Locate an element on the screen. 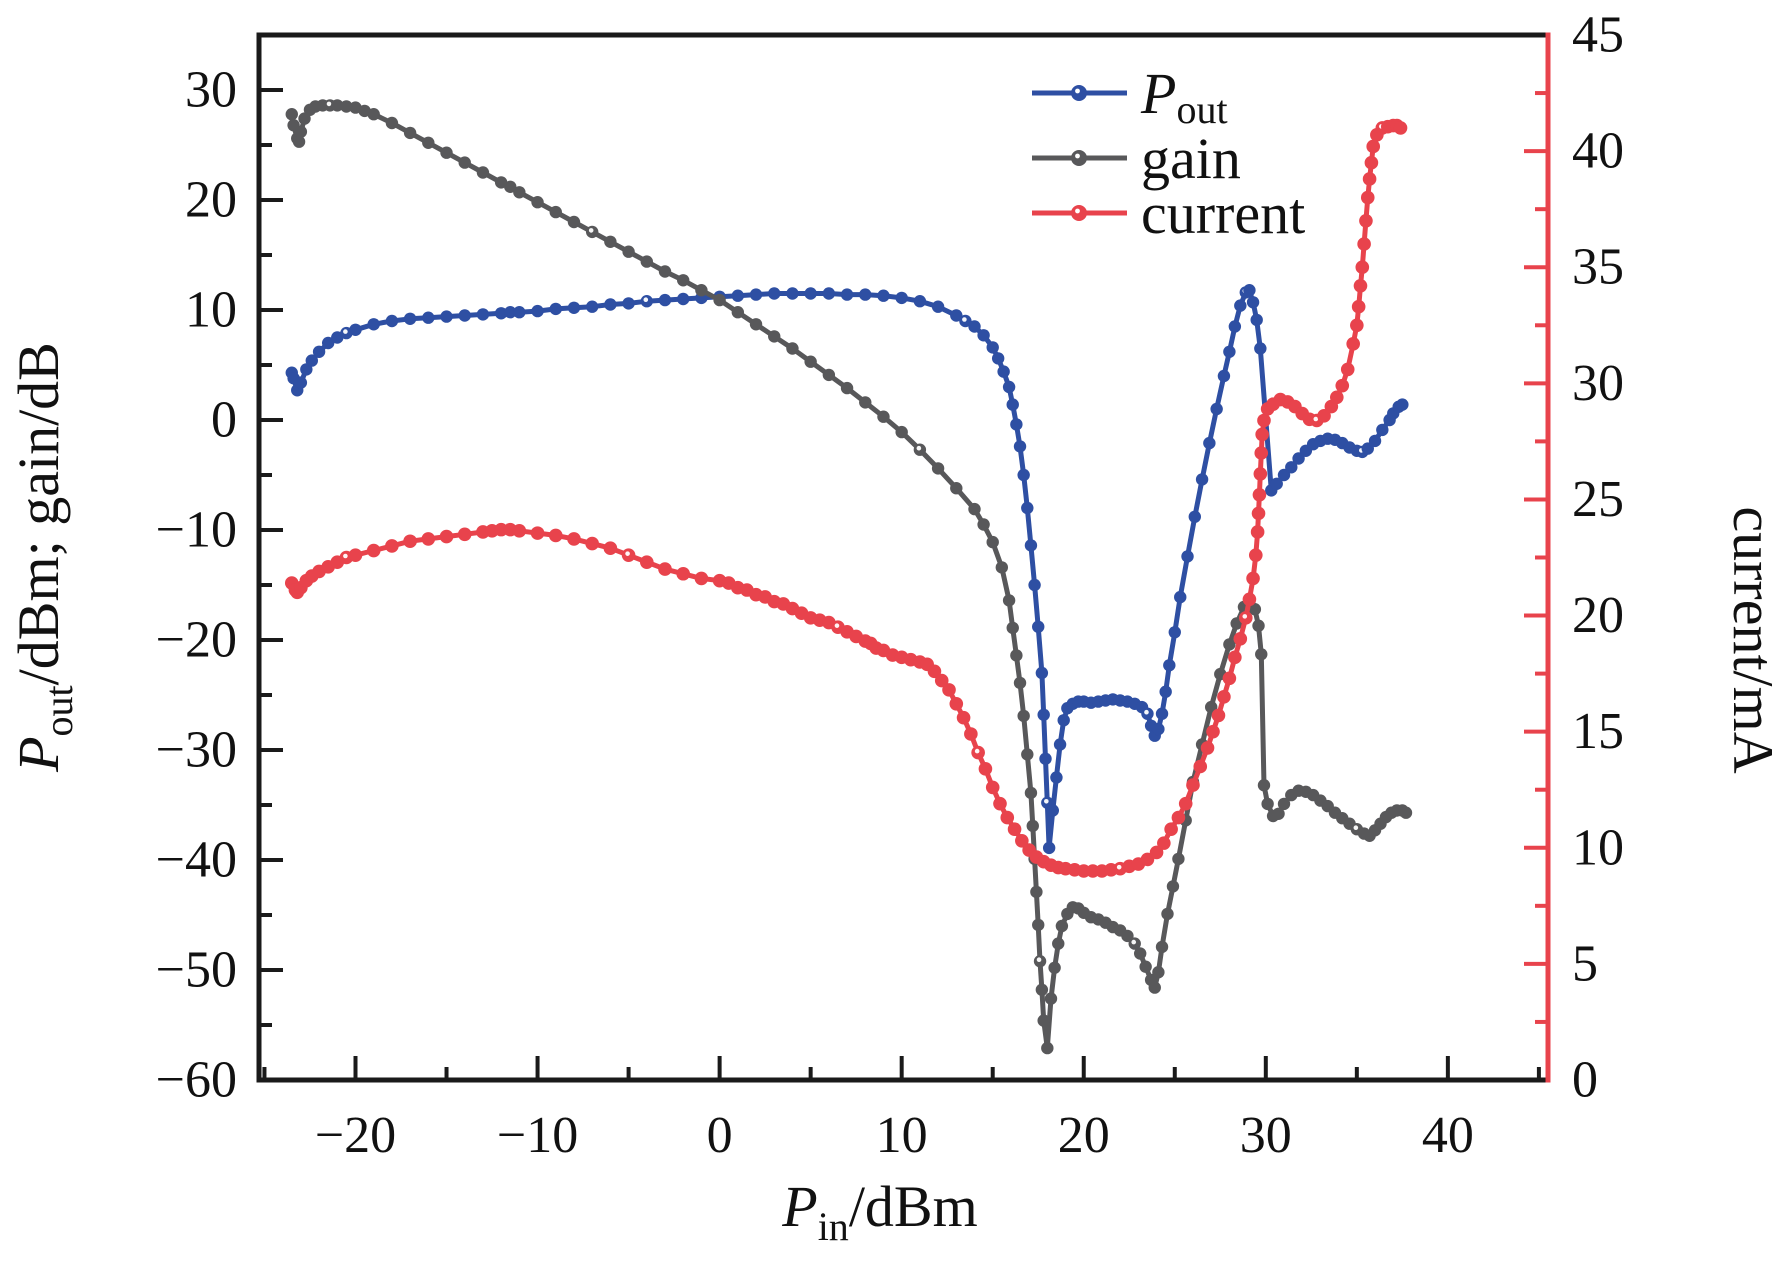  y-right-tick-label: 40 is located at coordinates (1598, 151).